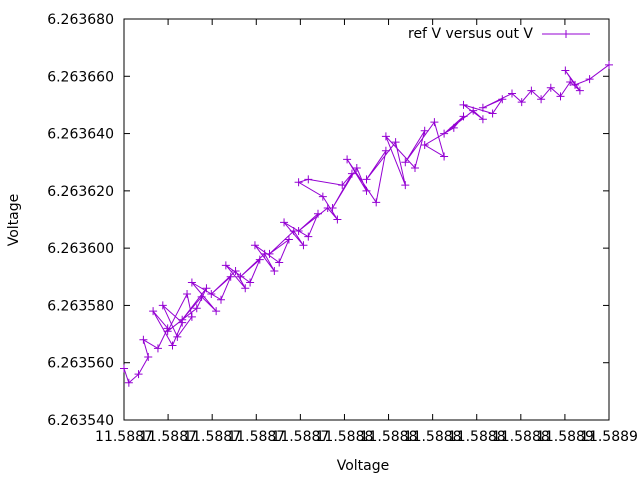 This screenshot has width=640, height=484. I want to click on x-axis-label: Voltage, so click(363, 466).